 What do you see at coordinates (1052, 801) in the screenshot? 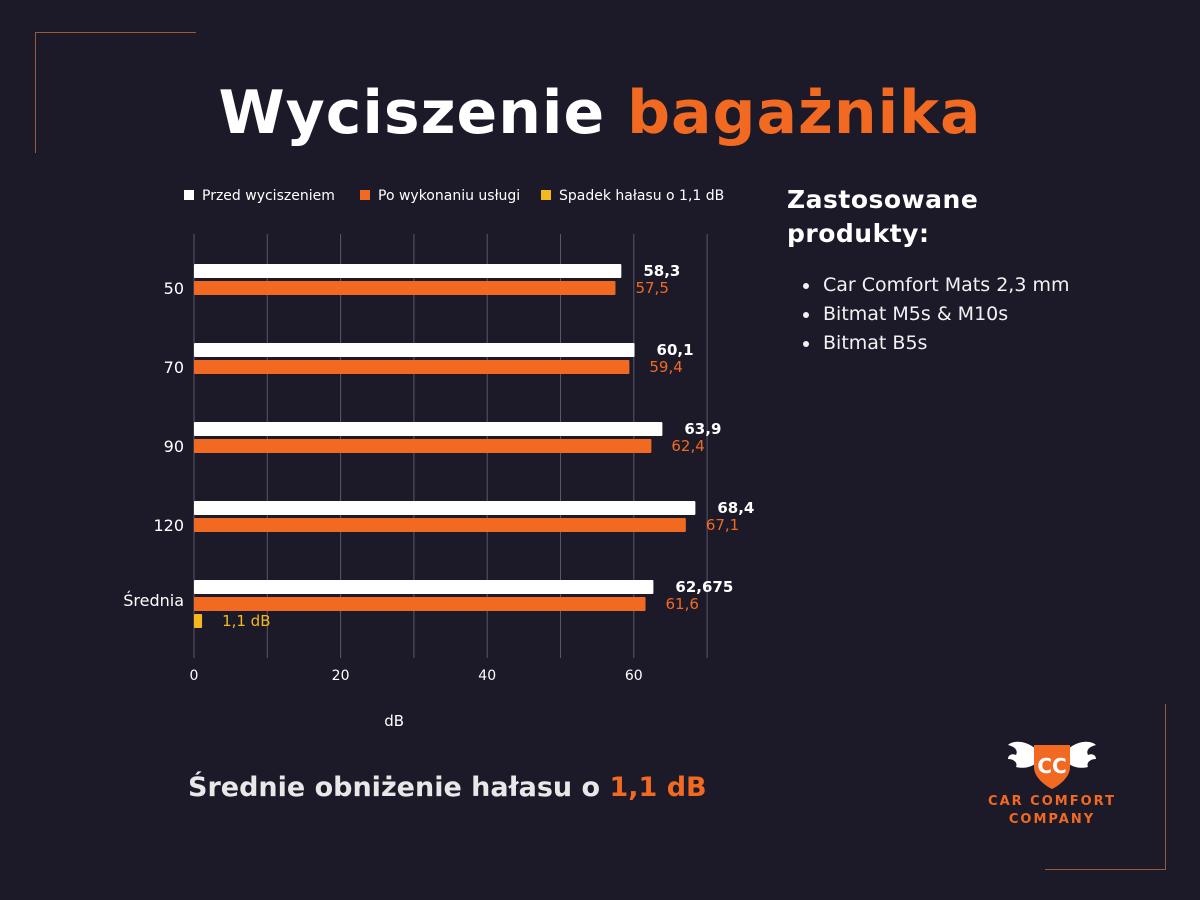
I see `logo-line-1: CAR COMFORT` at bounding box center [1052, 801].